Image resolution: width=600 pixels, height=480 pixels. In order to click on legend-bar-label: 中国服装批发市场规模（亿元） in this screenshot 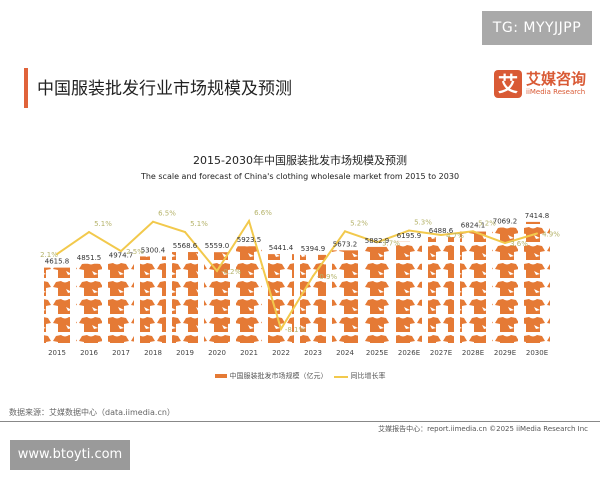, I will do `click(278, 376)`.